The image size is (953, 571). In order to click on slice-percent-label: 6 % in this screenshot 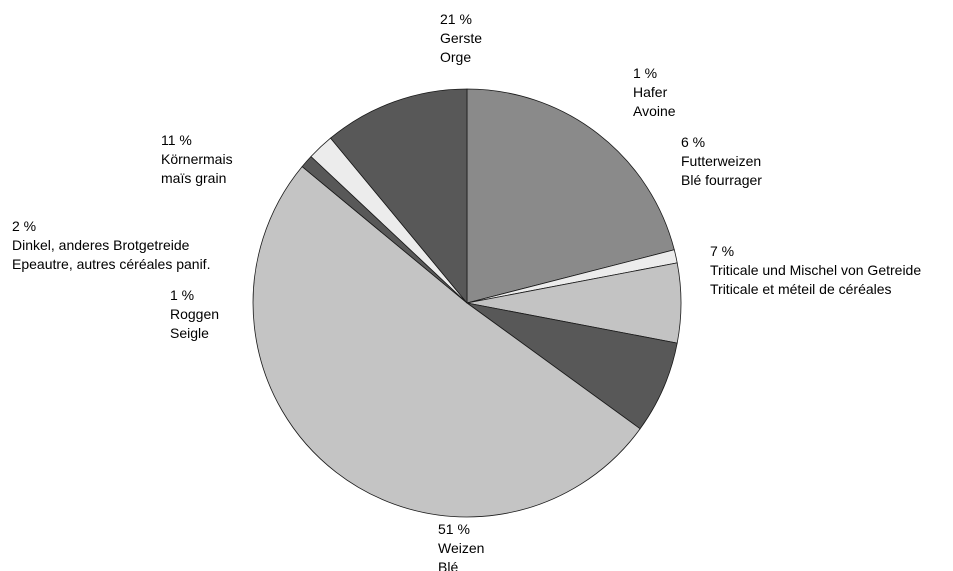, I will do `click(693, 142)`.